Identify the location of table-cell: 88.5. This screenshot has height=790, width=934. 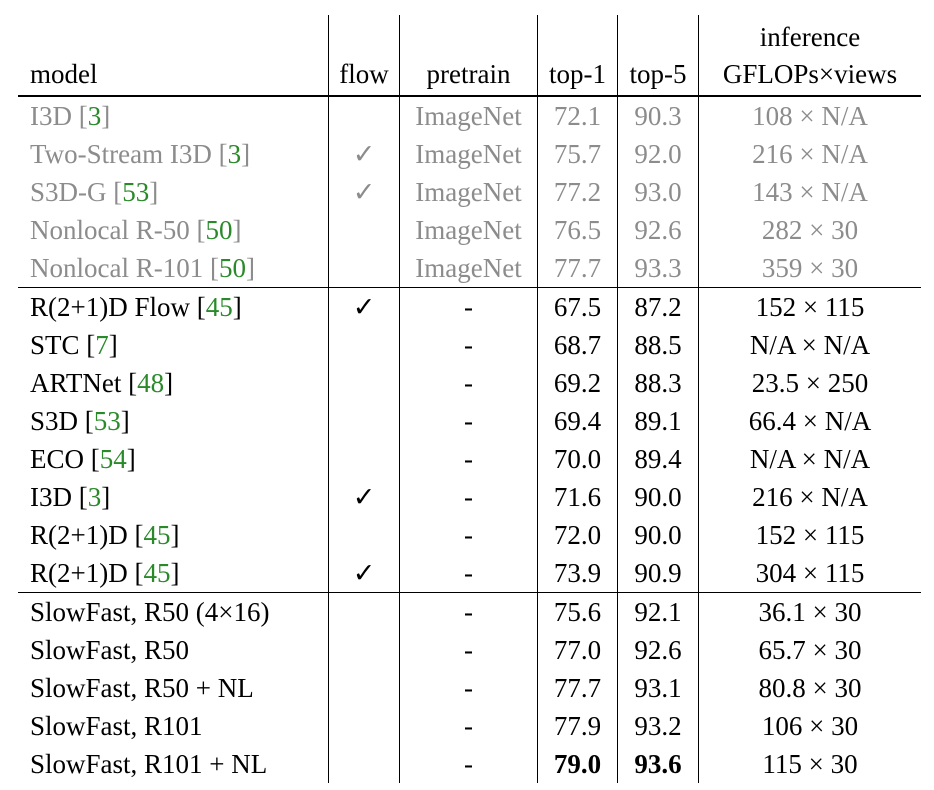
(658, 345).